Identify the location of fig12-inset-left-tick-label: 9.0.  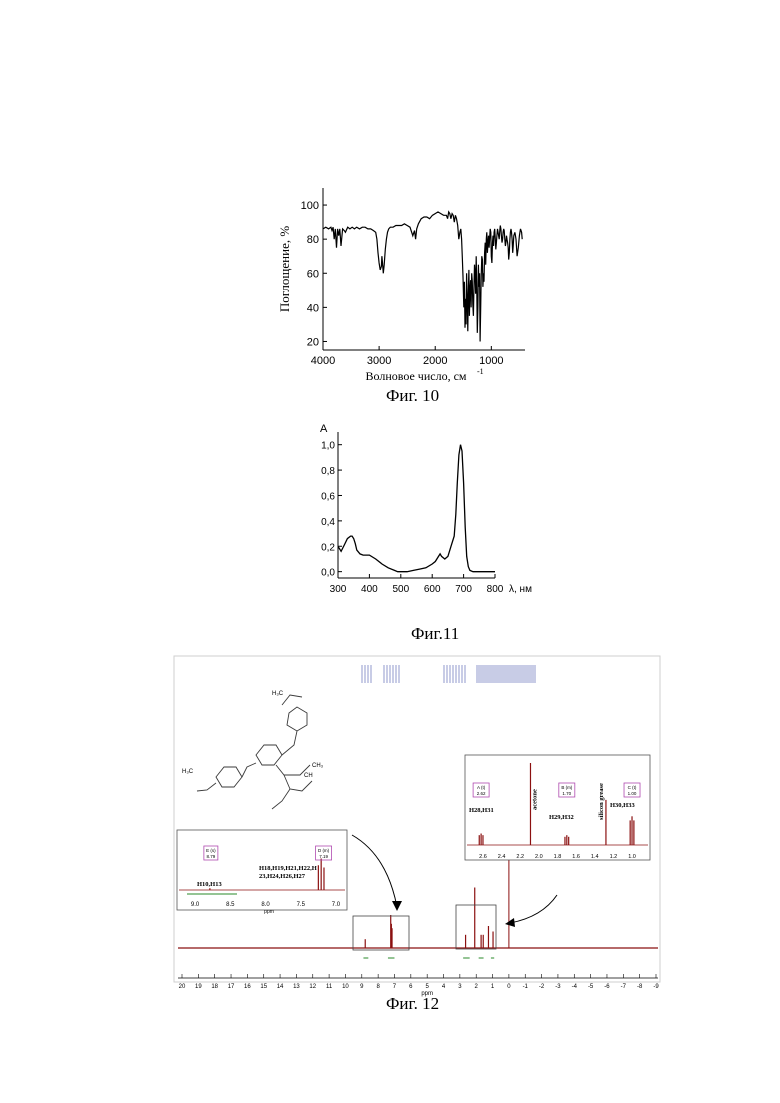
(195, 905).